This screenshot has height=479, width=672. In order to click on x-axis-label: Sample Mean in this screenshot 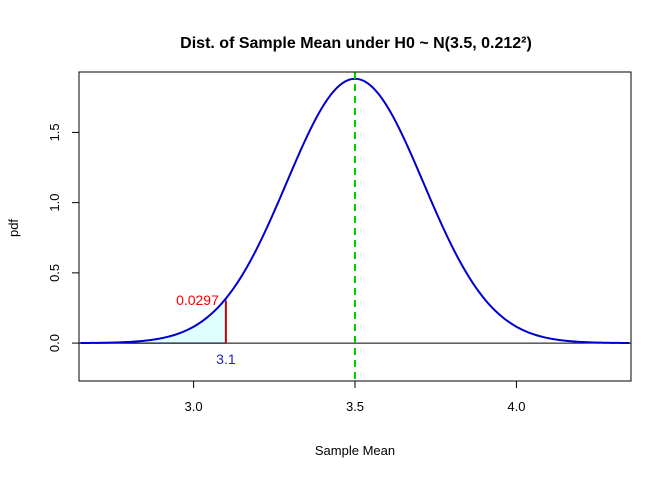, I will do `click(355, 450)`.